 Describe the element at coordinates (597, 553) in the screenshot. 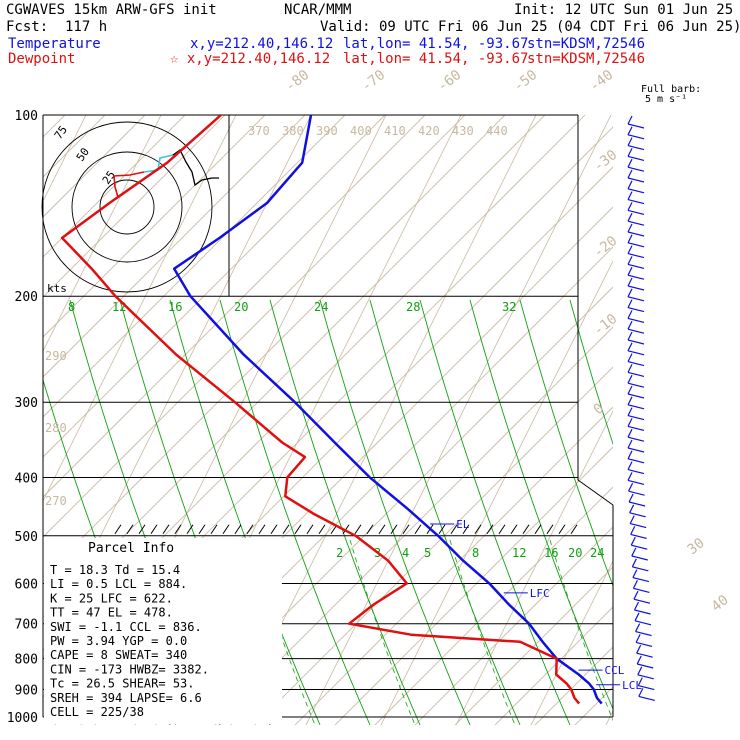

I see `mixing-ratio-label: 24` at that location.